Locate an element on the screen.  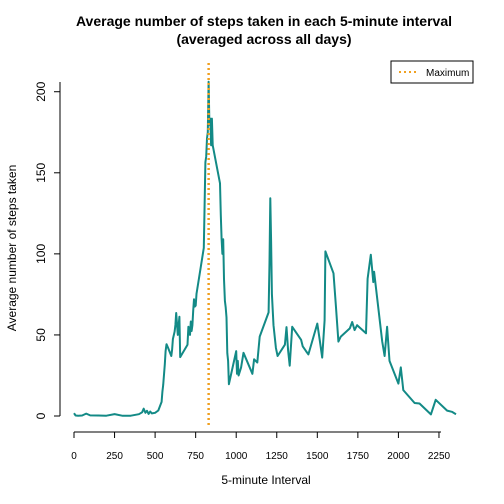
y-tick-label: 150 is located at coordinates (41, 172).